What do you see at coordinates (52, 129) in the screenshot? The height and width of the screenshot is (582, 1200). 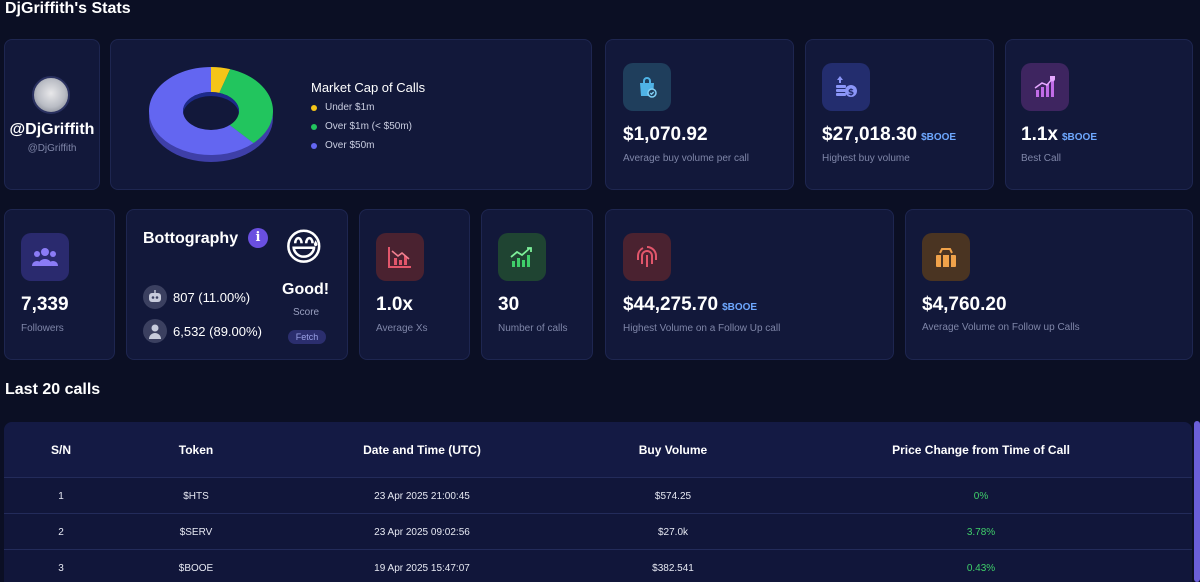 I see `profile-handle: @DjGriffith` at bounding box center [52, 129].